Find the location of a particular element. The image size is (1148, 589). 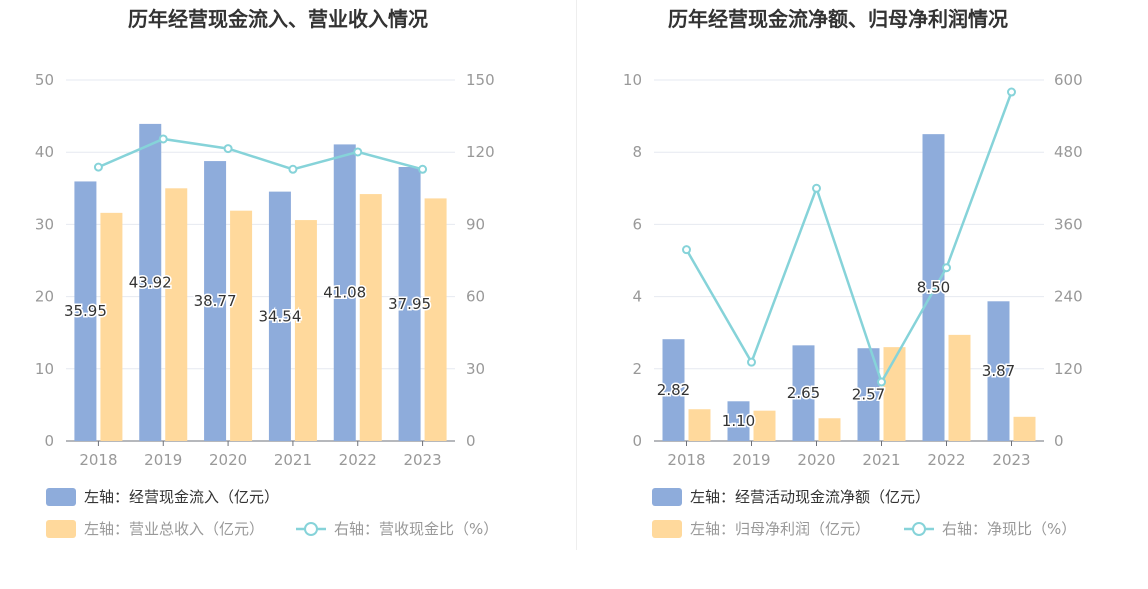

legend-item: 左轴：营业总收入（亿元） is located at coordinates (155, 529).